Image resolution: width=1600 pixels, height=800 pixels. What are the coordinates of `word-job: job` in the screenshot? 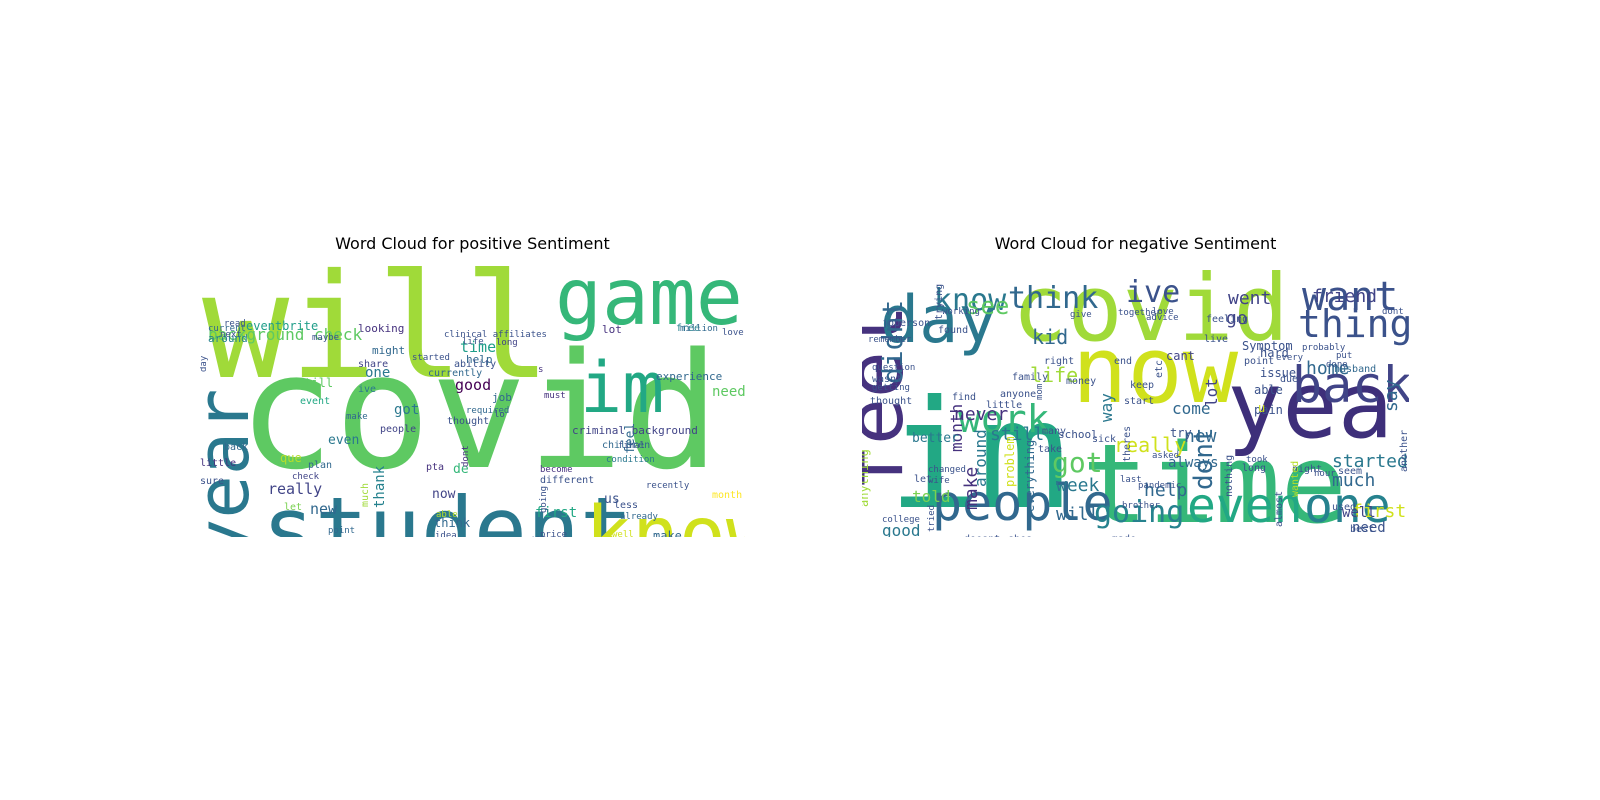 It's located at (502, 397).